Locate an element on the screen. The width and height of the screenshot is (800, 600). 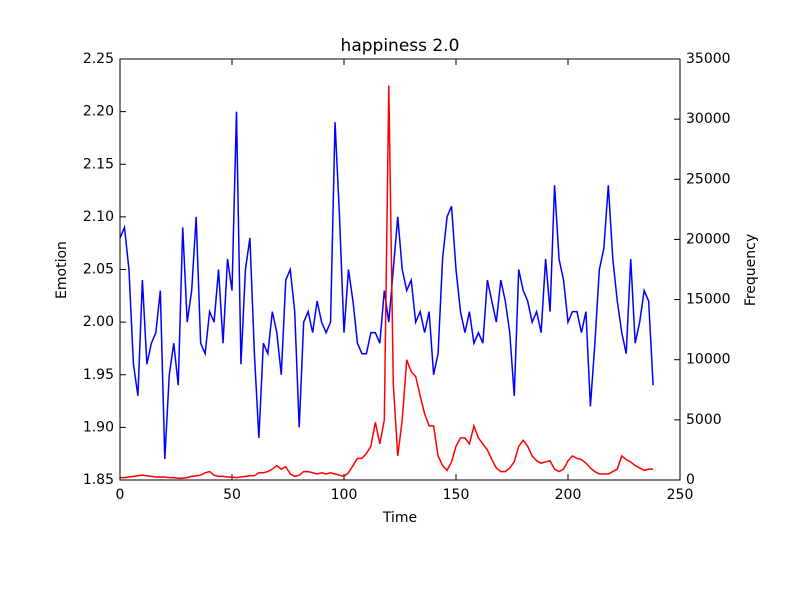
y-tick-label: 2.05 is located at coordinates (98, 270).